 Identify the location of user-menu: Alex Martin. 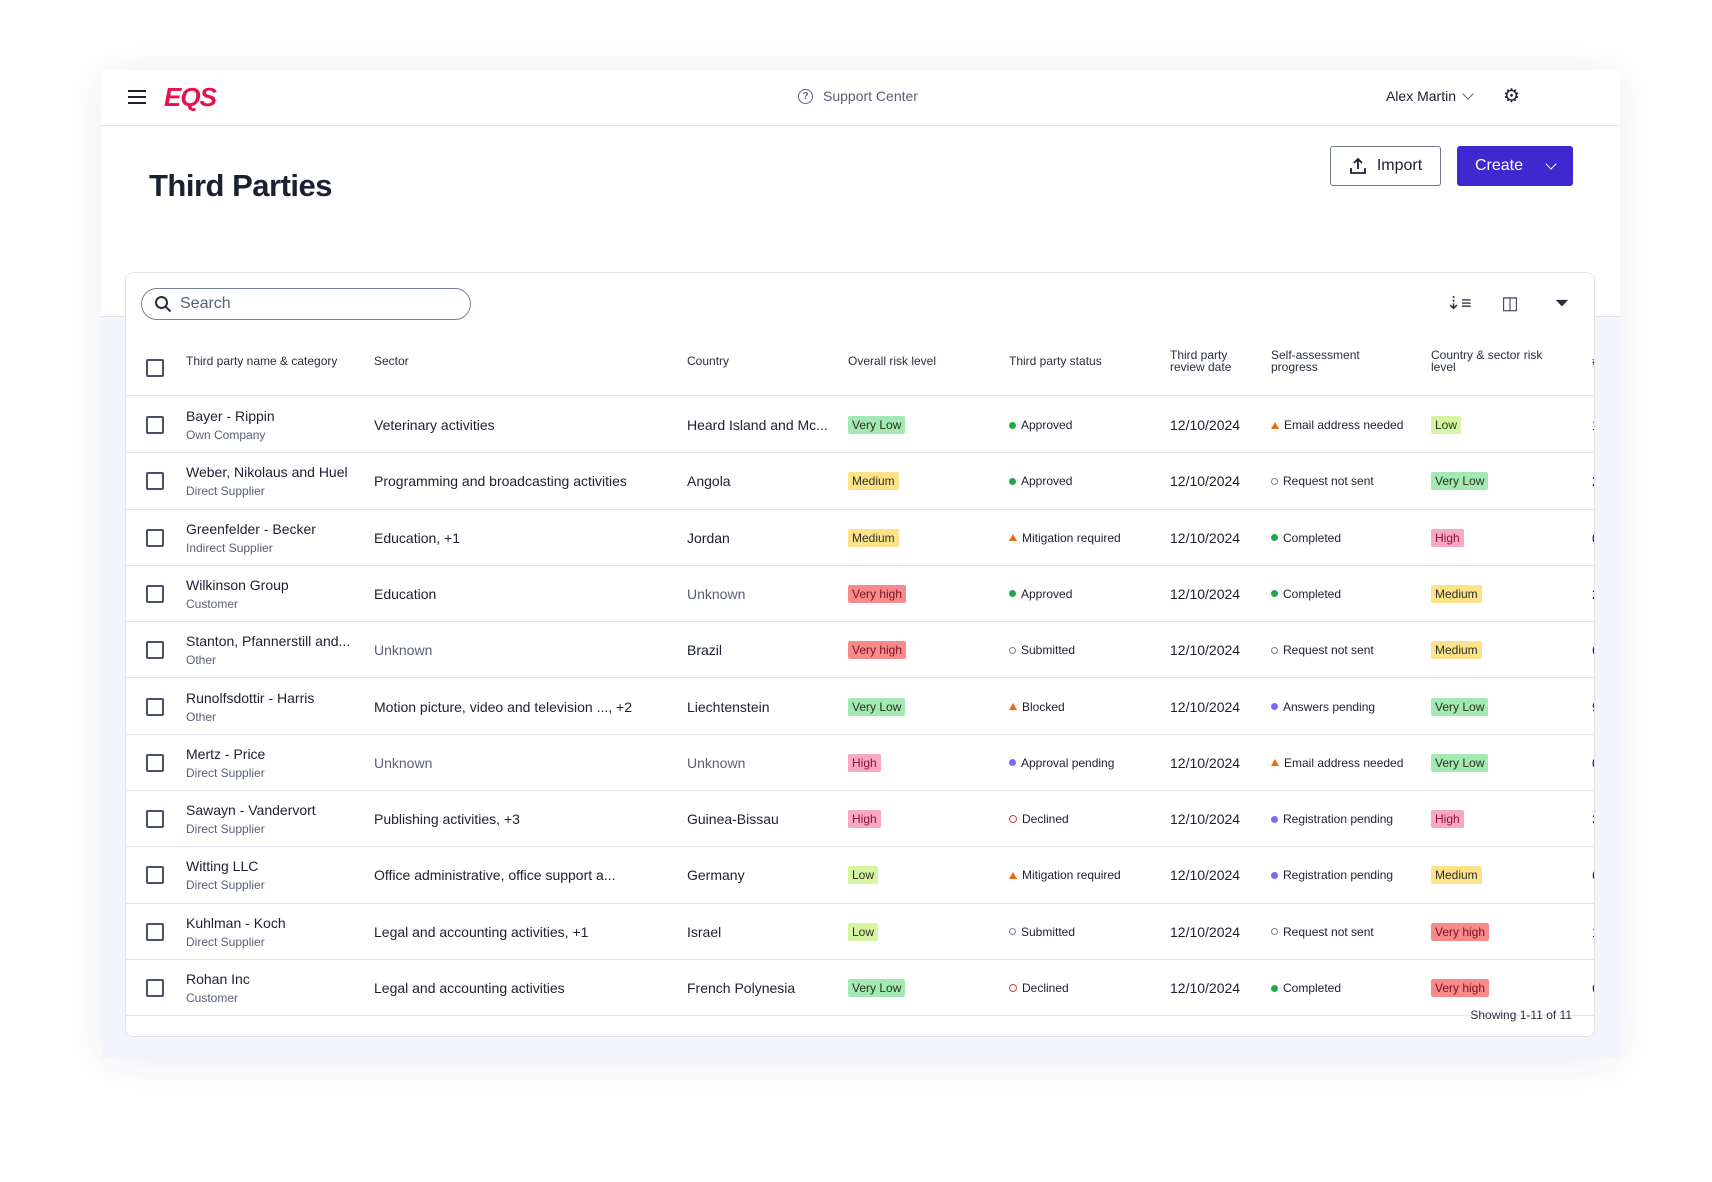
(1430, 96).